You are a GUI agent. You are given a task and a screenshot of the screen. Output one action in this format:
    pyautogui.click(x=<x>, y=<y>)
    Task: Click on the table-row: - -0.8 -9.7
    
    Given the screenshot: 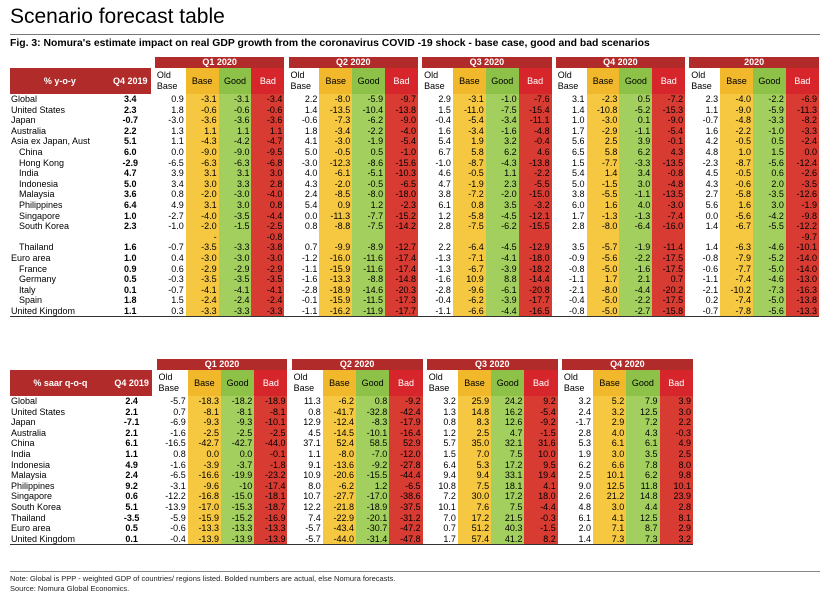 What is the action you would take?
    pyautogui.click(x=414, y=237)
    